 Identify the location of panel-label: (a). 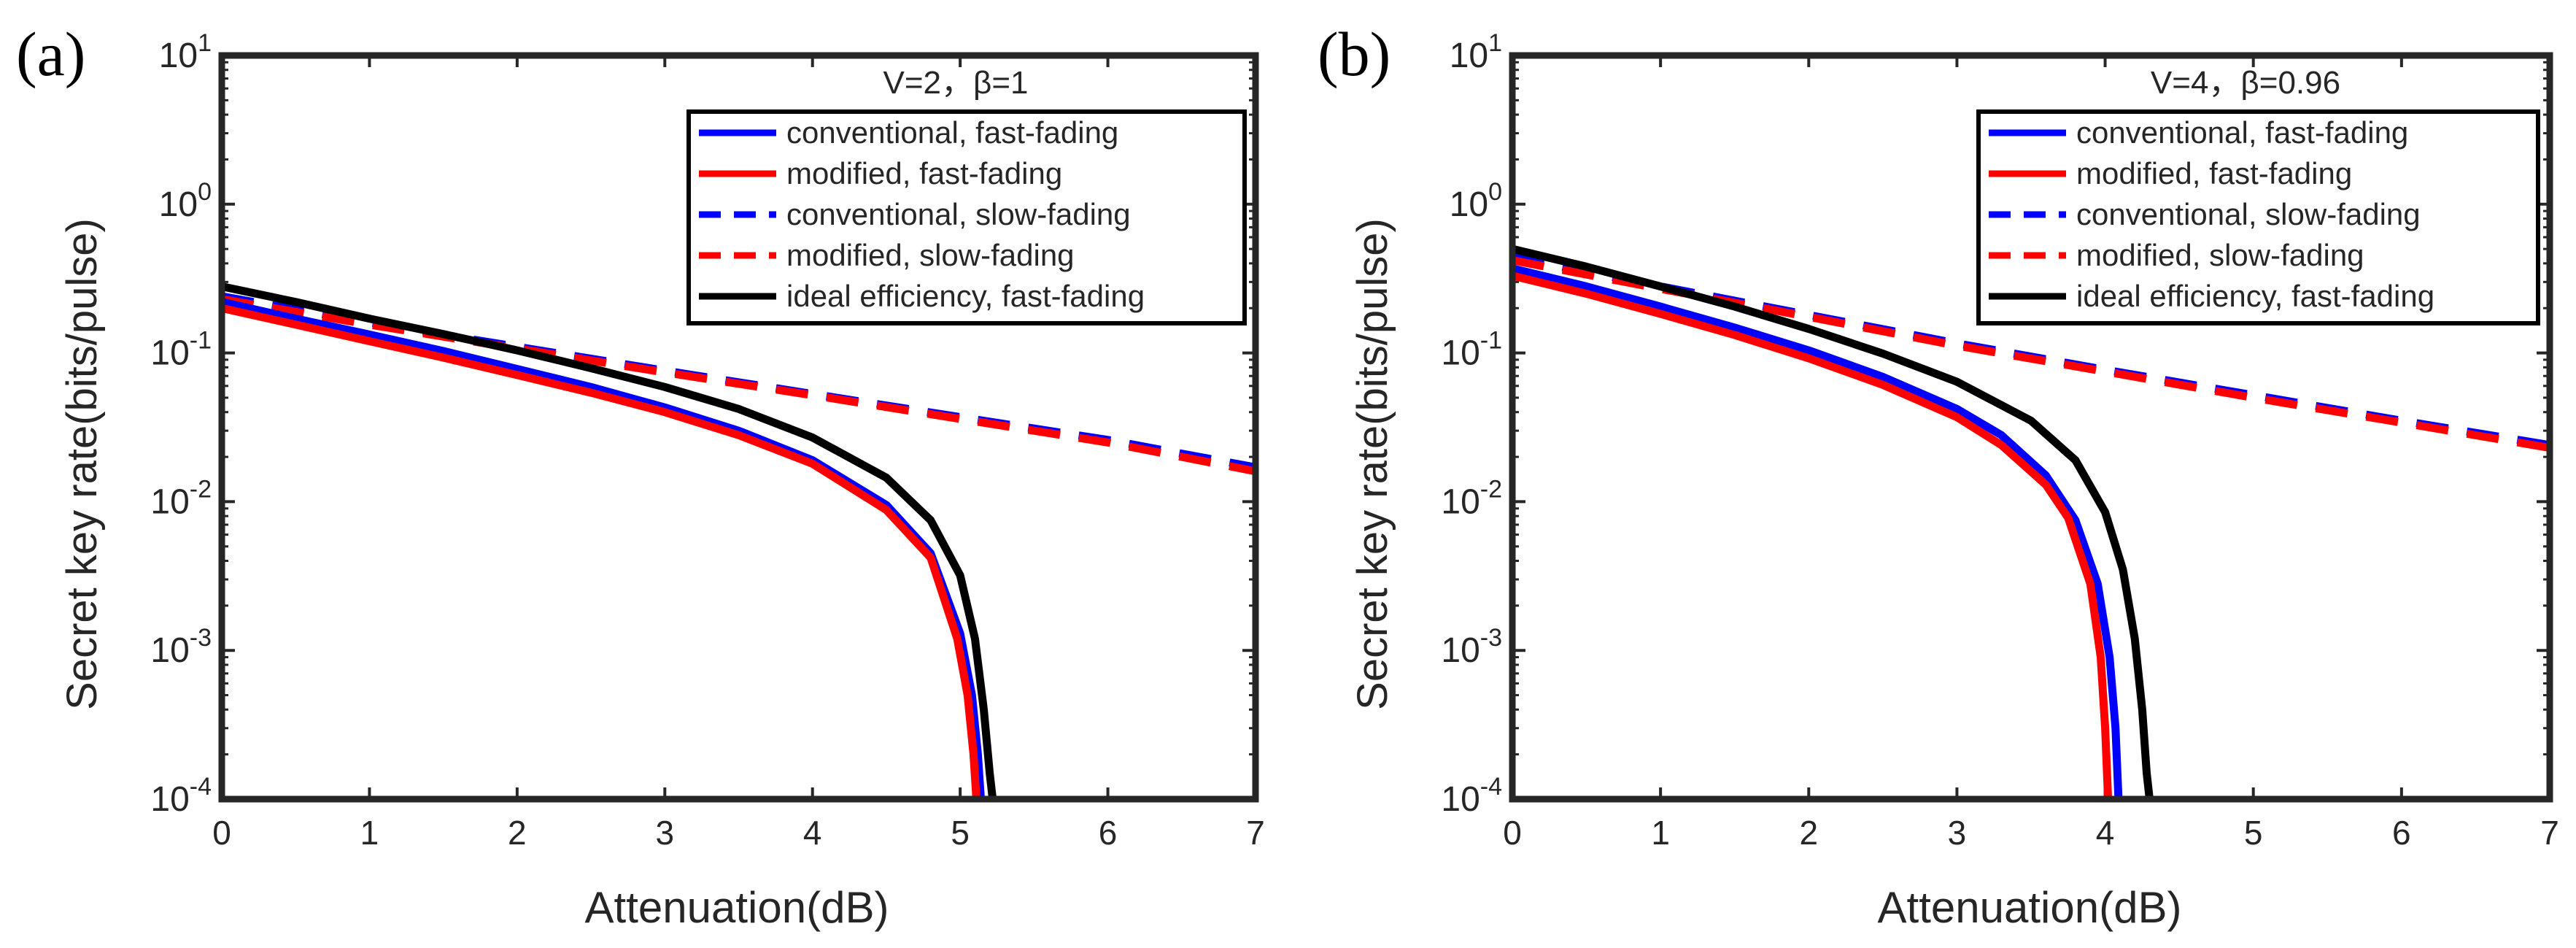
(50, 54).